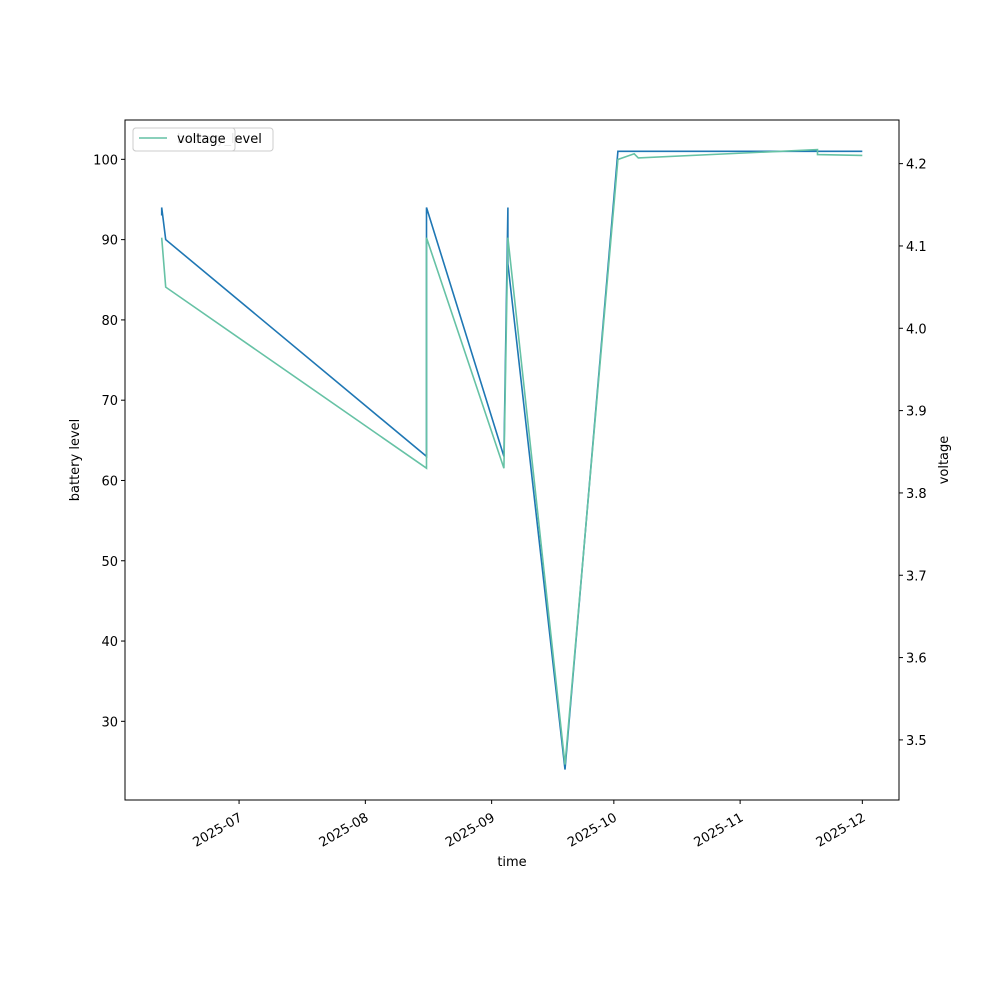 The image size is (1000, 1004). Describe the element at coordinates (916, 659) in the screenshot. I see `y2-tick-label: 3.6` at that location.